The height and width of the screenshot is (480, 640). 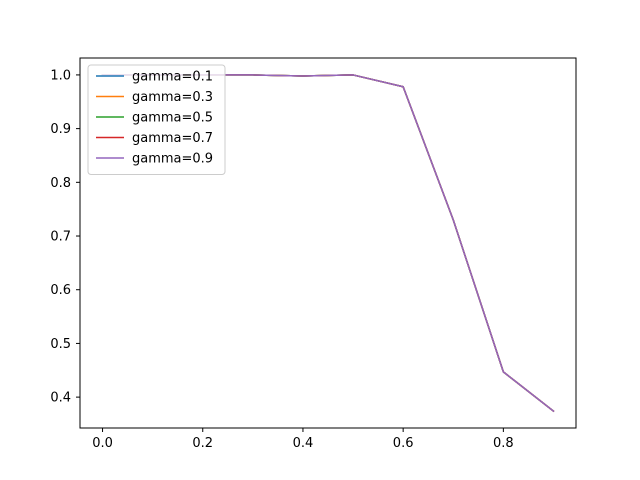 I want to click on x-tick-label: 0.8, so click(x=503, y=443).